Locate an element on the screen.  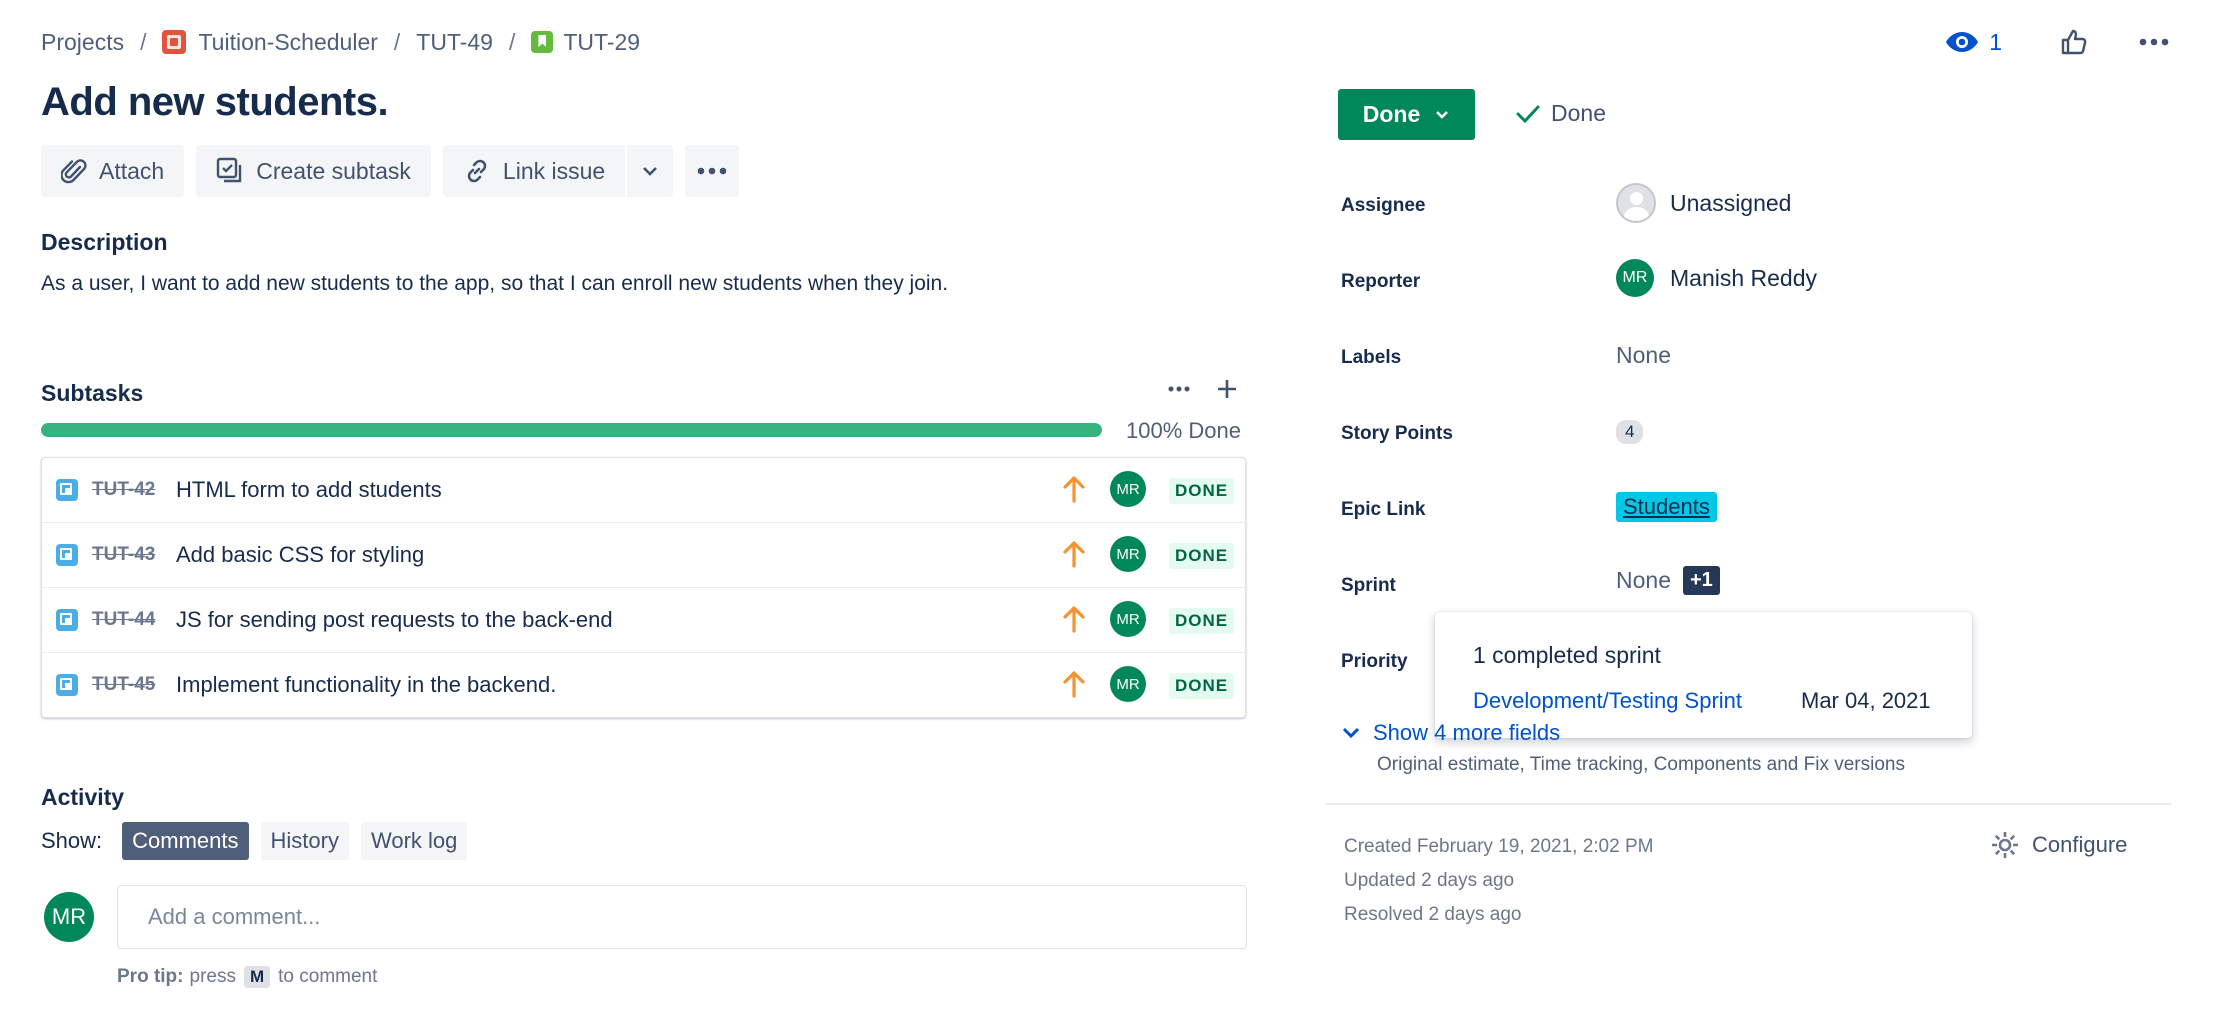
pro-tip-pre: press is located at coordinates (212, 976).